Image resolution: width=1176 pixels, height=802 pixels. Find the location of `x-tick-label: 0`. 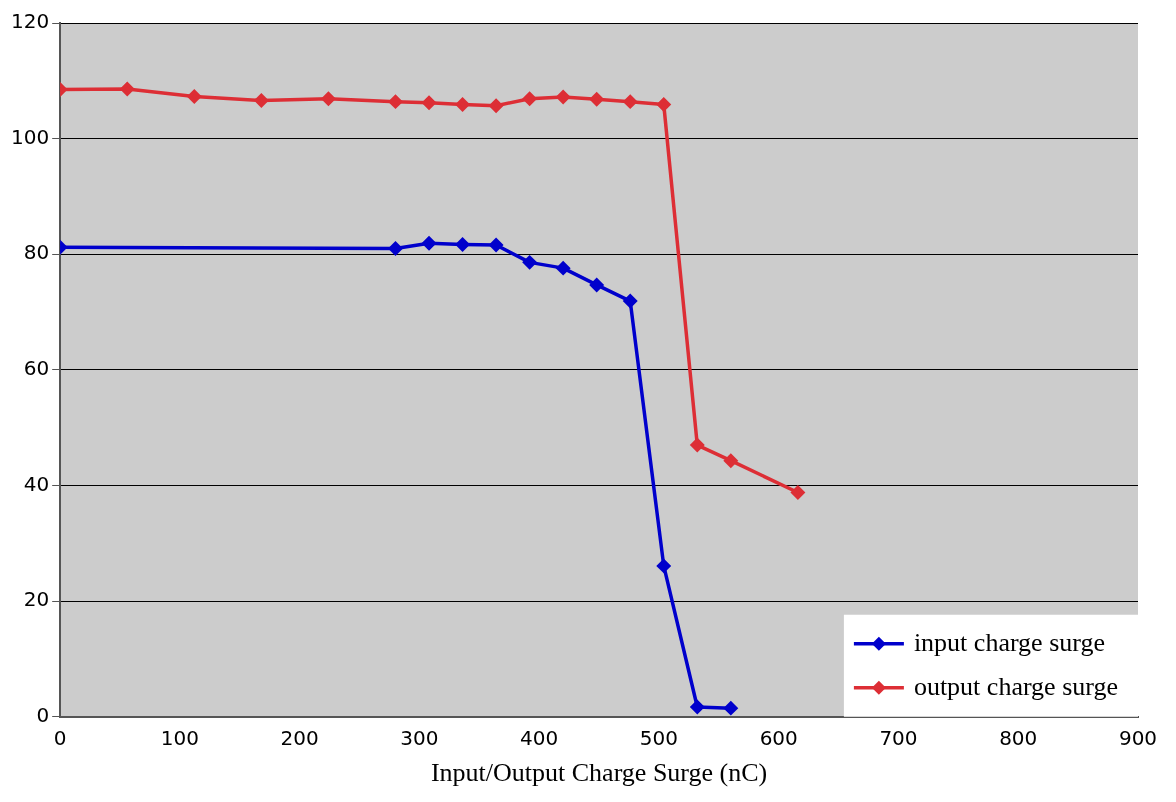

x-tick-label: 0 is located at coordinates (60, 738).